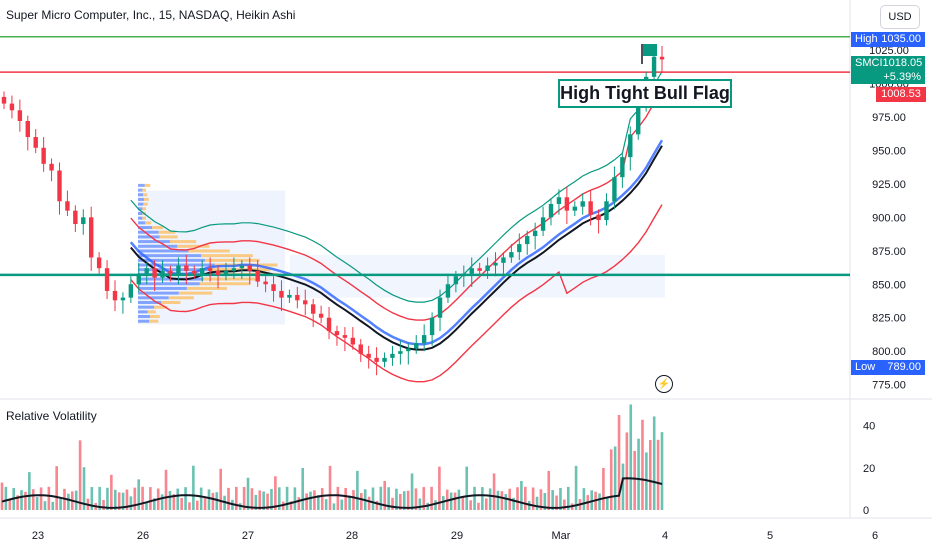 The height and width of the screenshot is (550, 932). What do you see at coordinates (900, 17) in the screenshot?
I see `currency-selector: USD` at bounding box center [900, 17].